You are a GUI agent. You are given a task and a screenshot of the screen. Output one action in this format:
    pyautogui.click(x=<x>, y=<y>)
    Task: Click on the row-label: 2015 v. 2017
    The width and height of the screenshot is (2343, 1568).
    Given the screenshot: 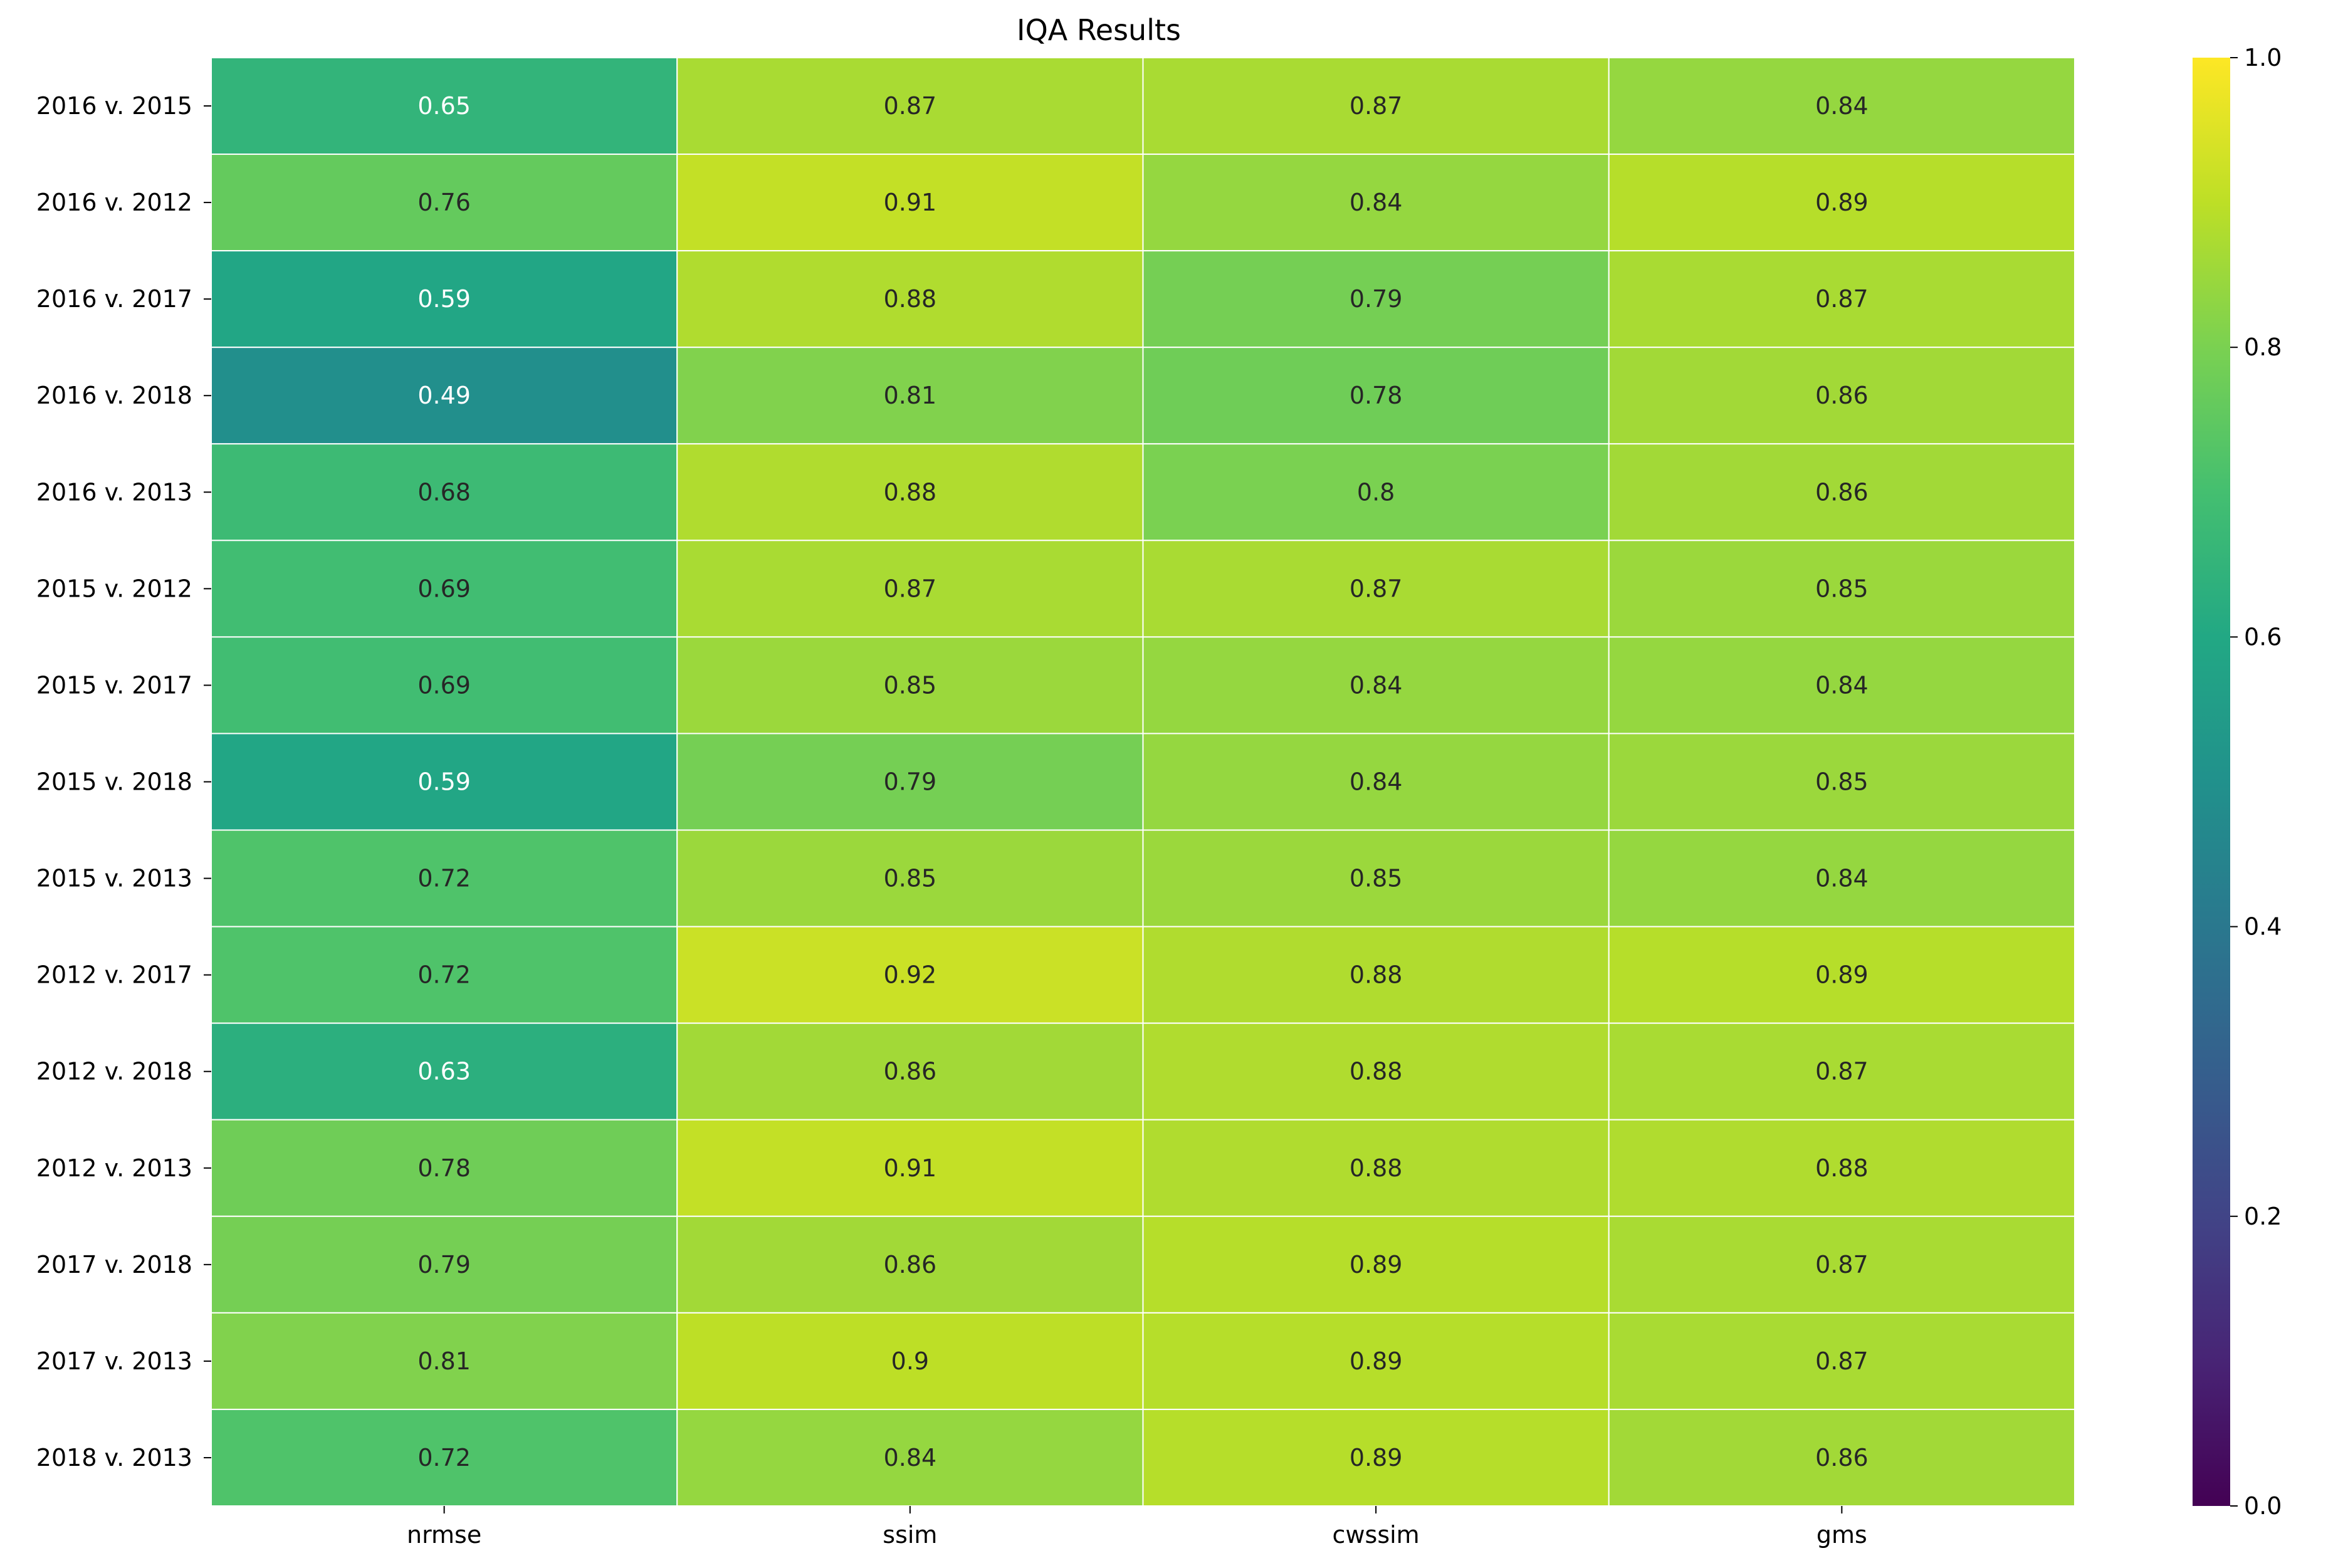 What is the action you would take?
    pyautogui.click(x=114, y=685)
    